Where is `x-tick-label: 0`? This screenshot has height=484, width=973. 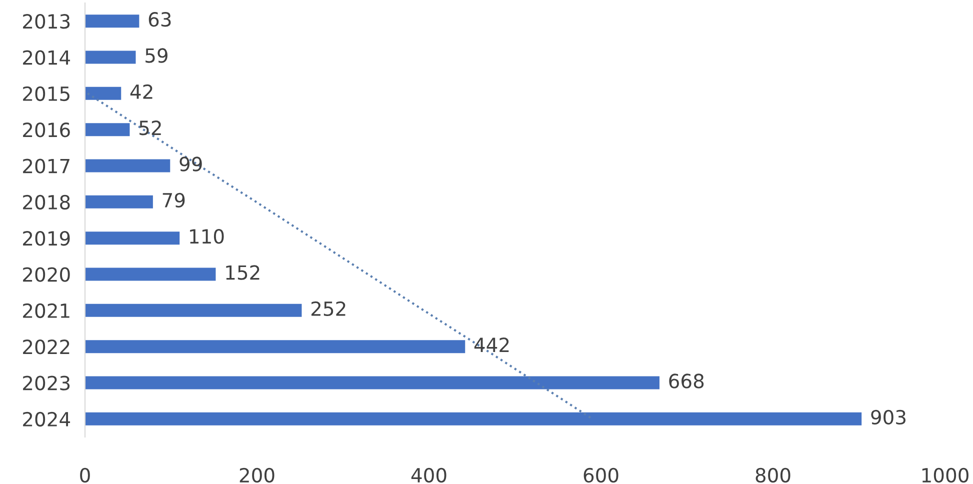
x-tick-label: 0 is located at coordinates (85, 475).